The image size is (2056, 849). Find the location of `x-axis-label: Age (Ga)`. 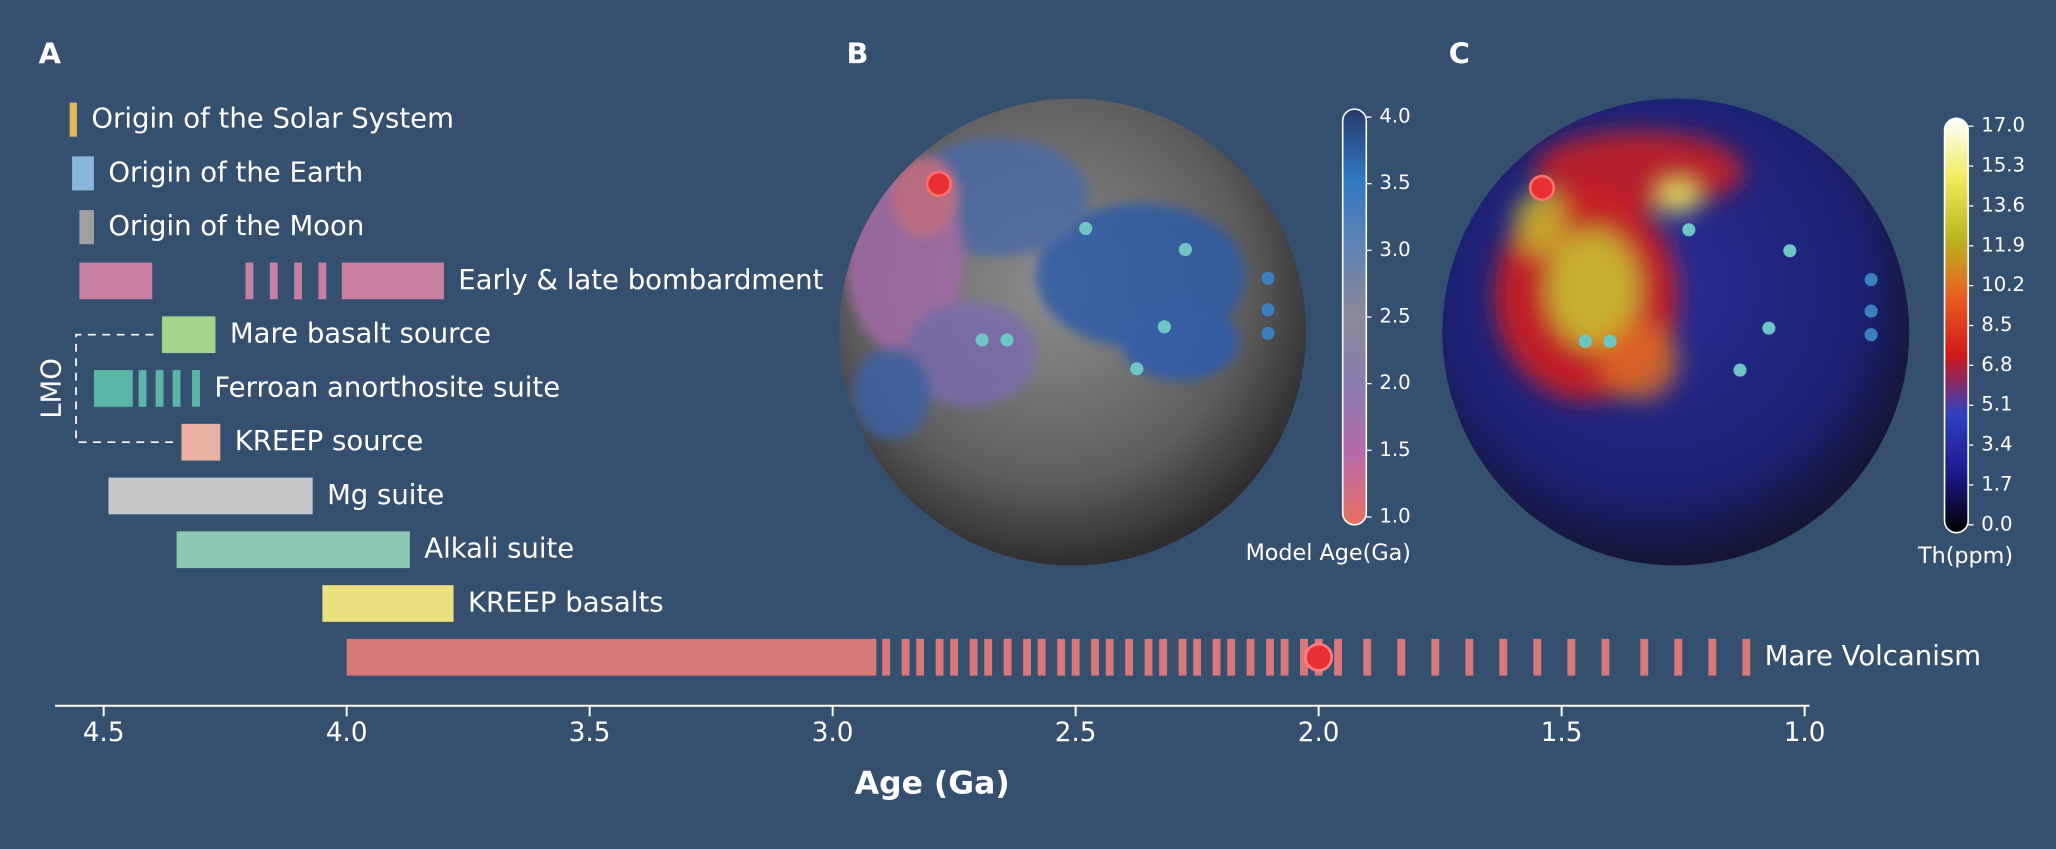

x-axis-label: Age (Ga) is located at coordinates (932, 783).